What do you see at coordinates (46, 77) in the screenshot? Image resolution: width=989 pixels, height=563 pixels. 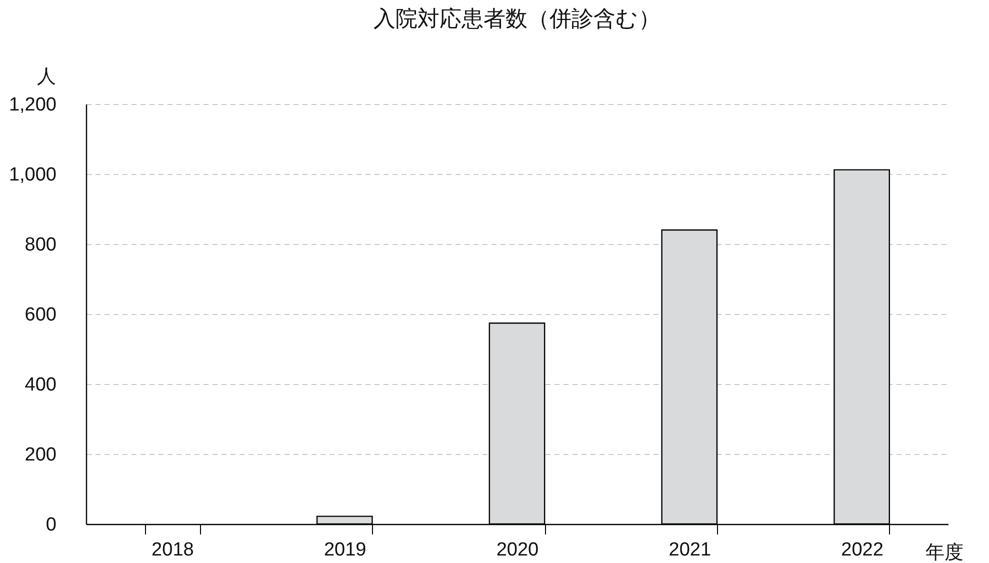 I see `y-axis-title: 人` at bounding box center [46, 77].